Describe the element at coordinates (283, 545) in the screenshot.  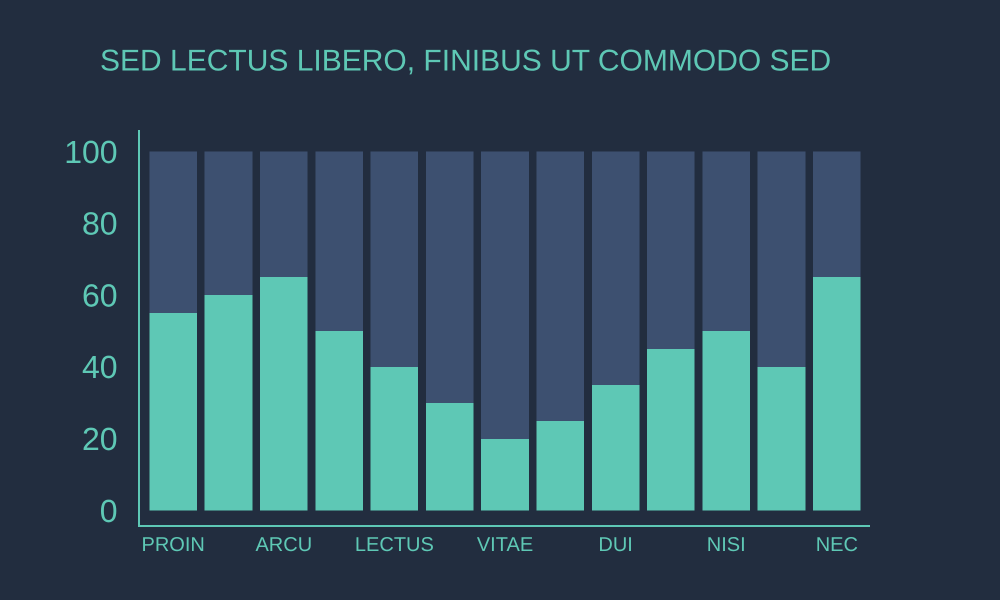
I see `x-tick-label: ARCU` at that location.